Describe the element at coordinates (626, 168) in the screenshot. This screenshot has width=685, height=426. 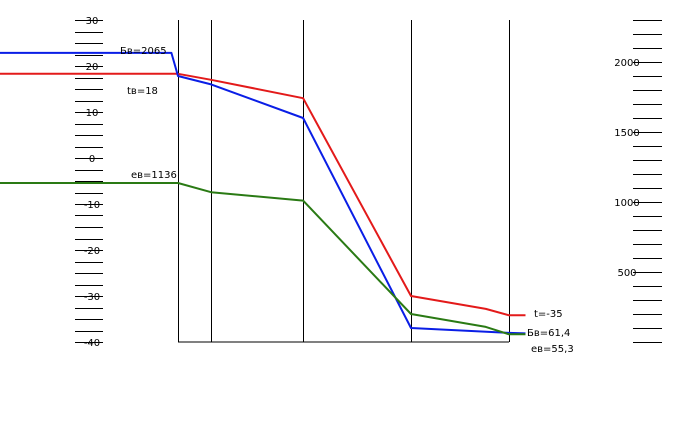
I see `right-axis-labels: 2000 1500 1000 500` at that location.